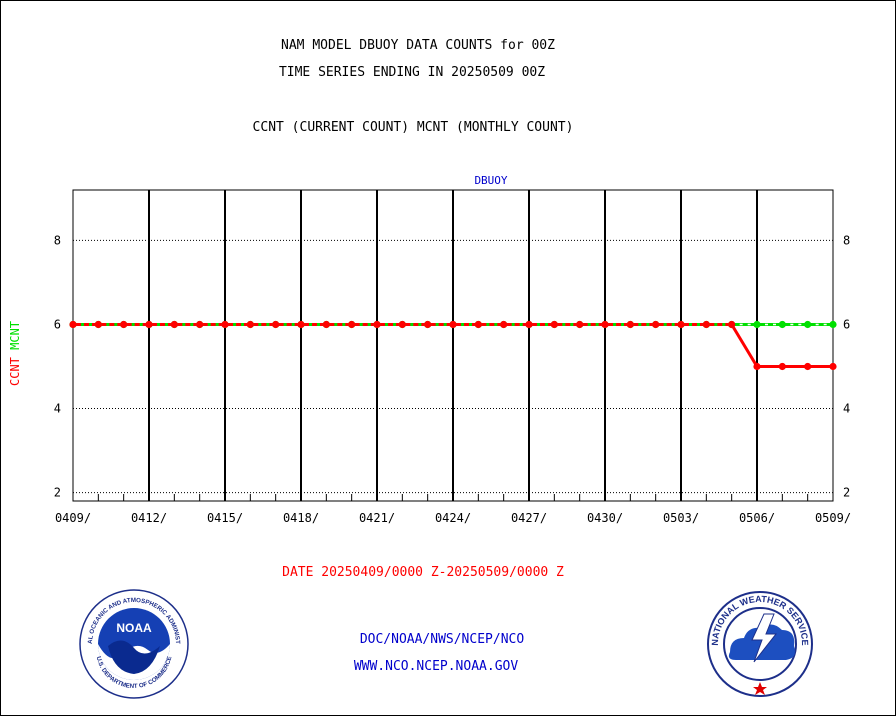  Describe the element at coordinates (833, 518) in the screenshot. I see `x-tick-label: 0509/` at that location.